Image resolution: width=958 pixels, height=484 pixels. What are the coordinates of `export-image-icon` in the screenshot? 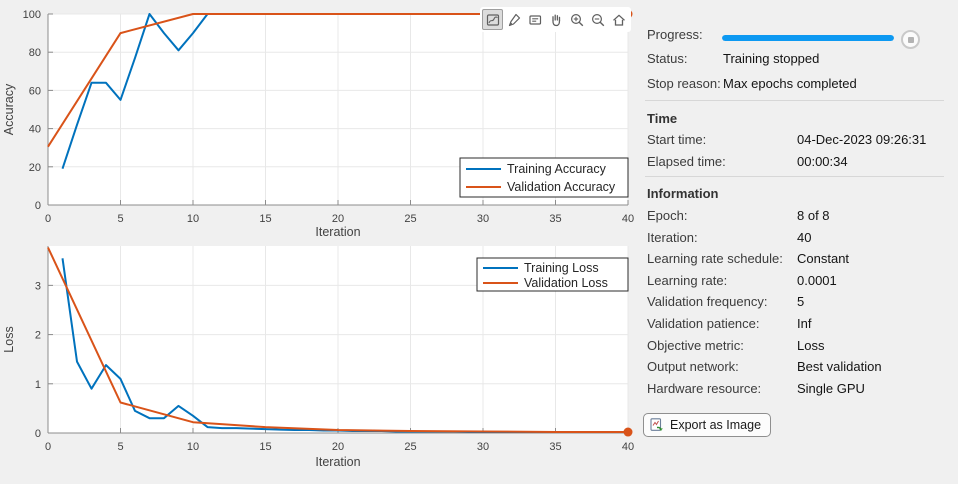 It's located at (656, 424).